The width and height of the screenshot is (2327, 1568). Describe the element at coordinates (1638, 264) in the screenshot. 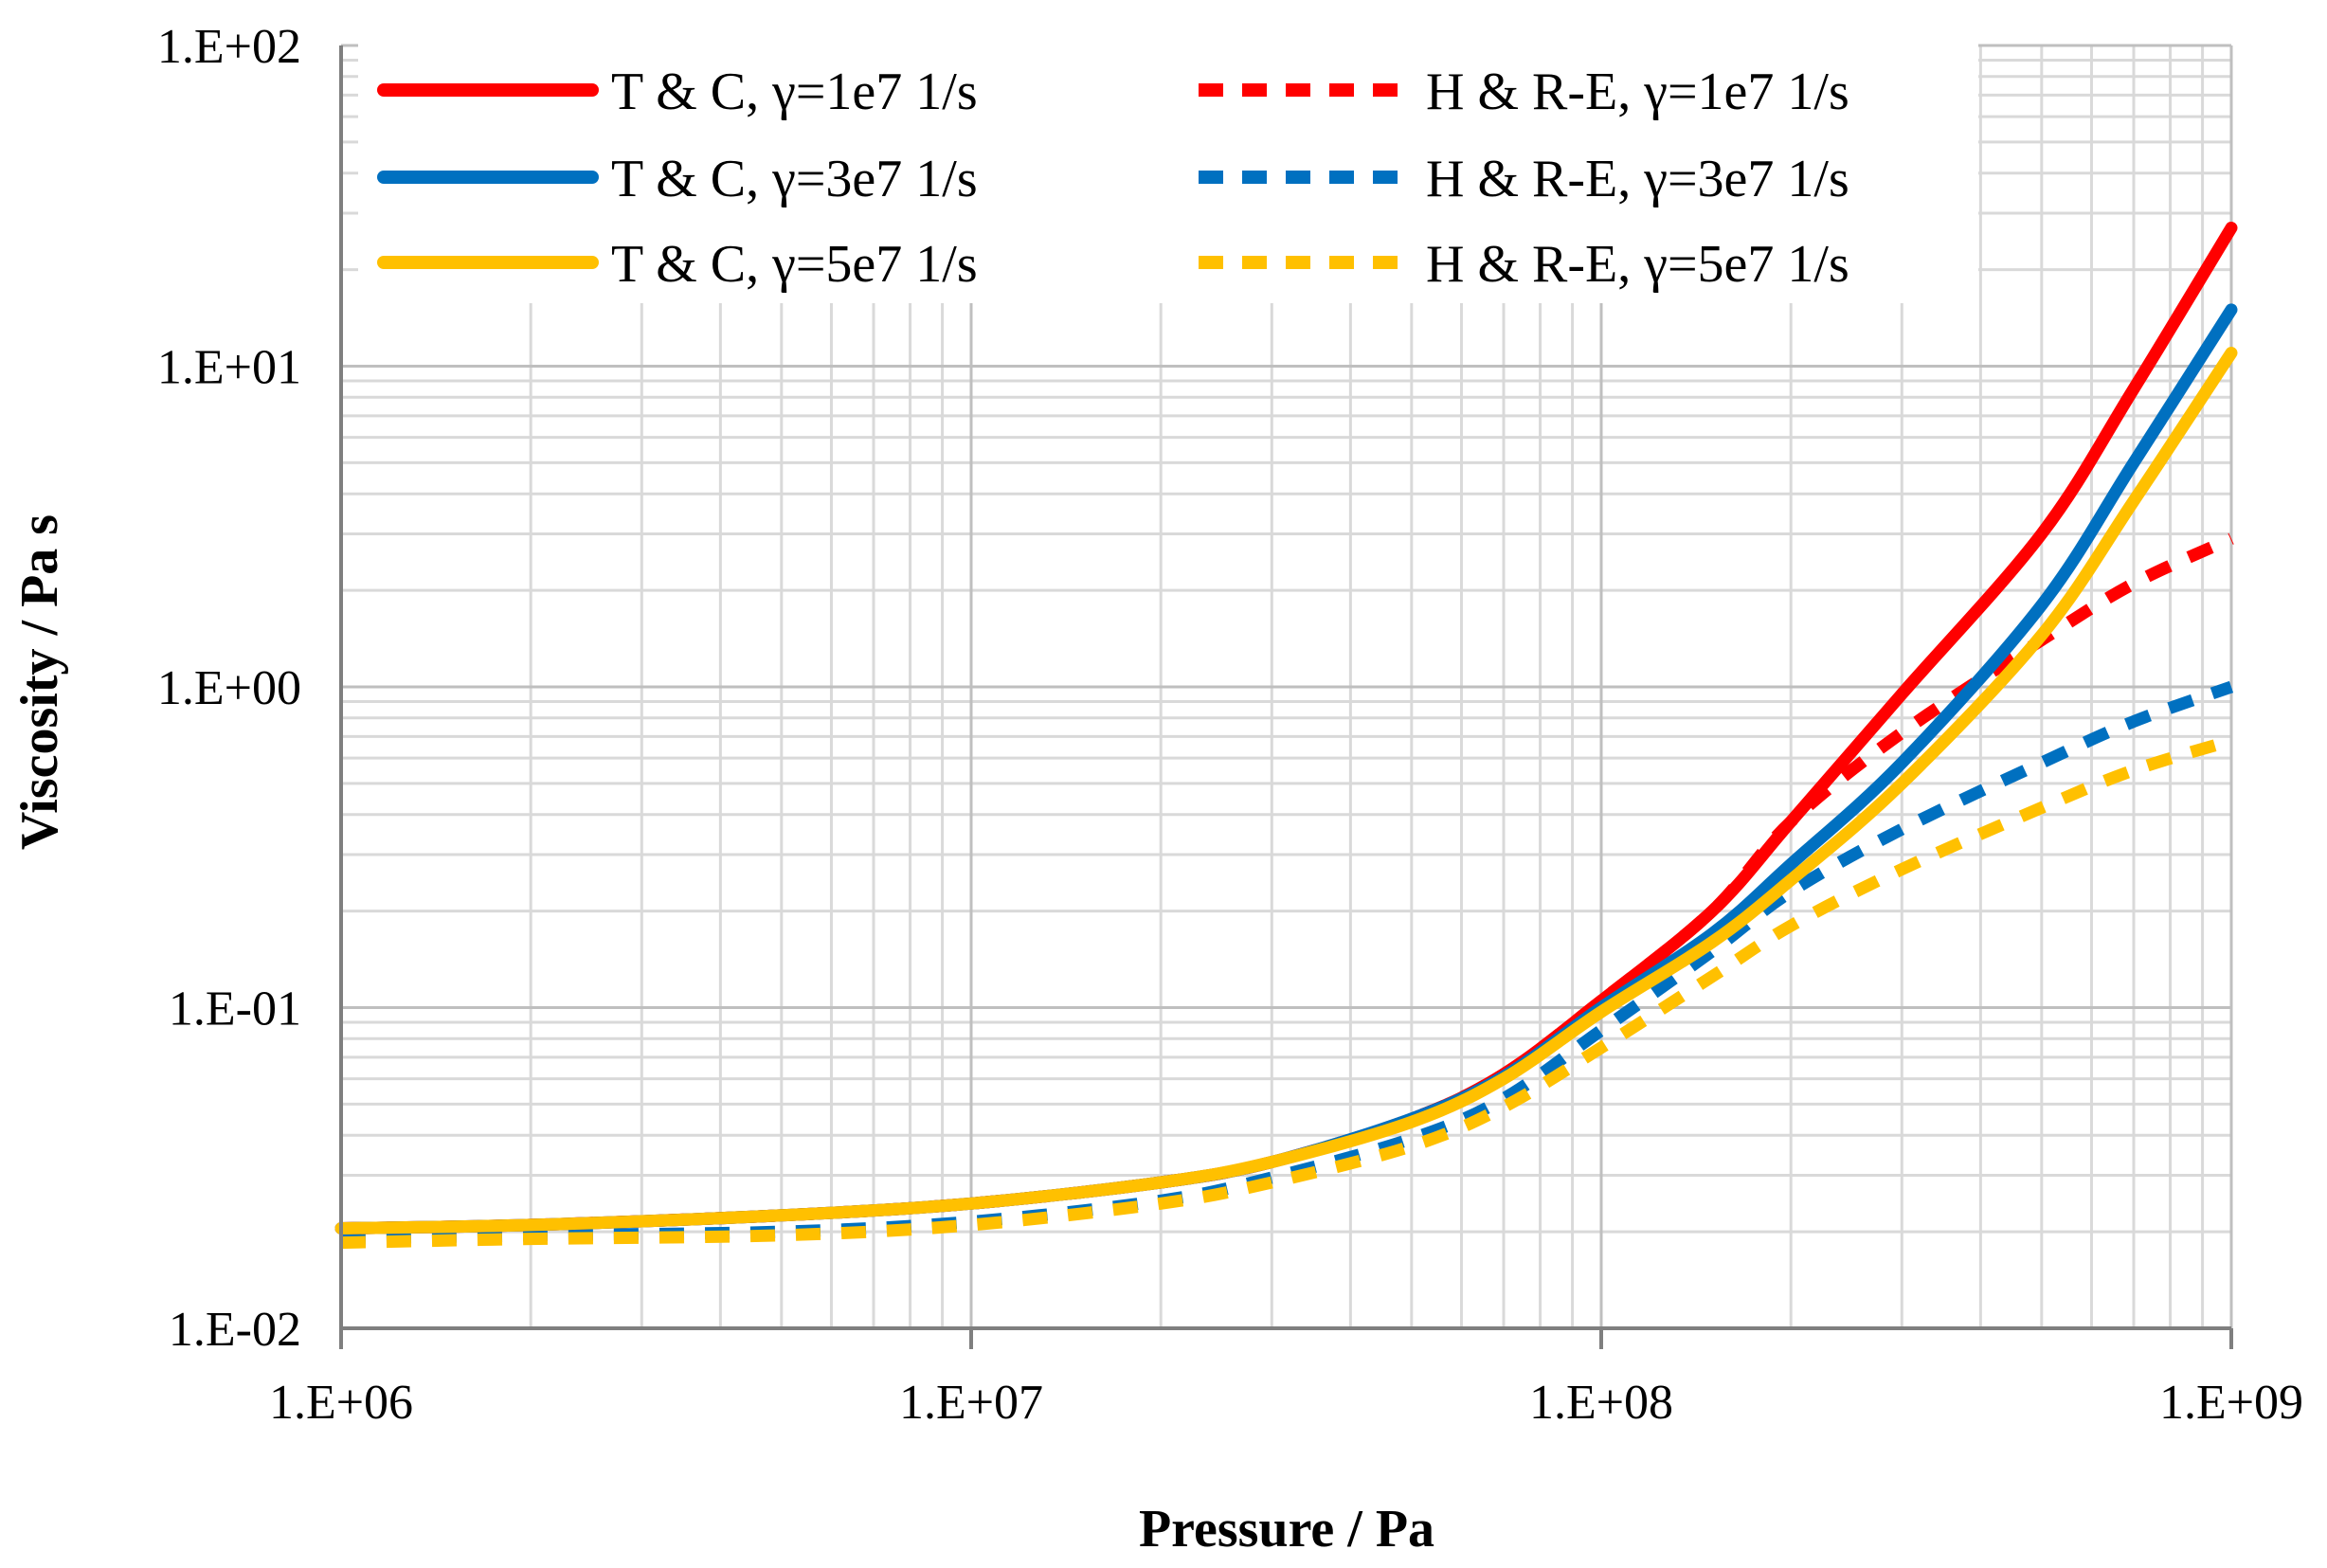

I see `legend-label-6: H & R-E, γ=5e7 1/s` at that location.